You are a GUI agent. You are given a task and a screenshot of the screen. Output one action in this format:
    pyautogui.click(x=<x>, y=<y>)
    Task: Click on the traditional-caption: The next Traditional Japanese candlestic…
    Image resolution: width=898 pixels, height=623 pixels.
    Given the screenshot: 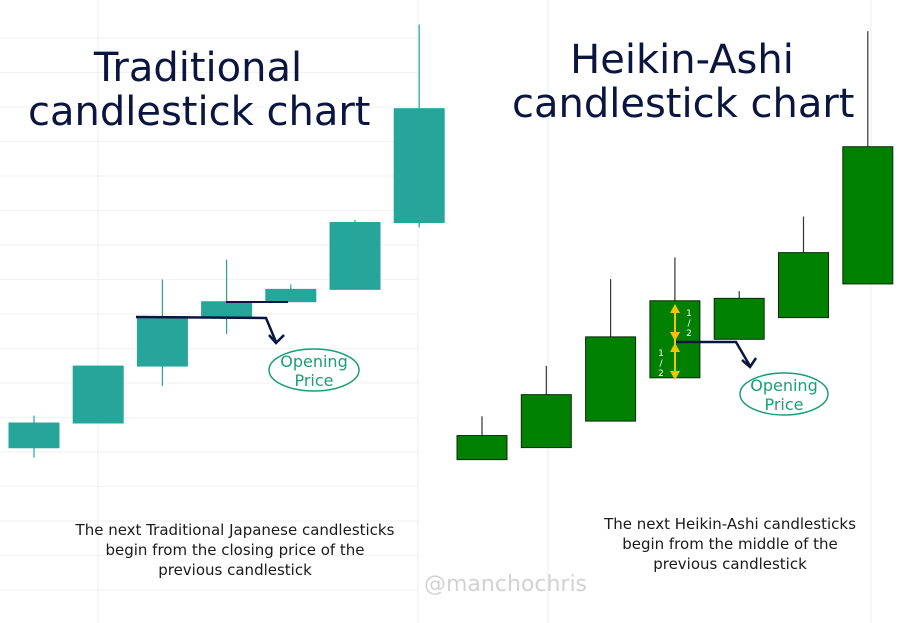 What is the action you would take?
    pyautogui.click(x=235, y=550)
    